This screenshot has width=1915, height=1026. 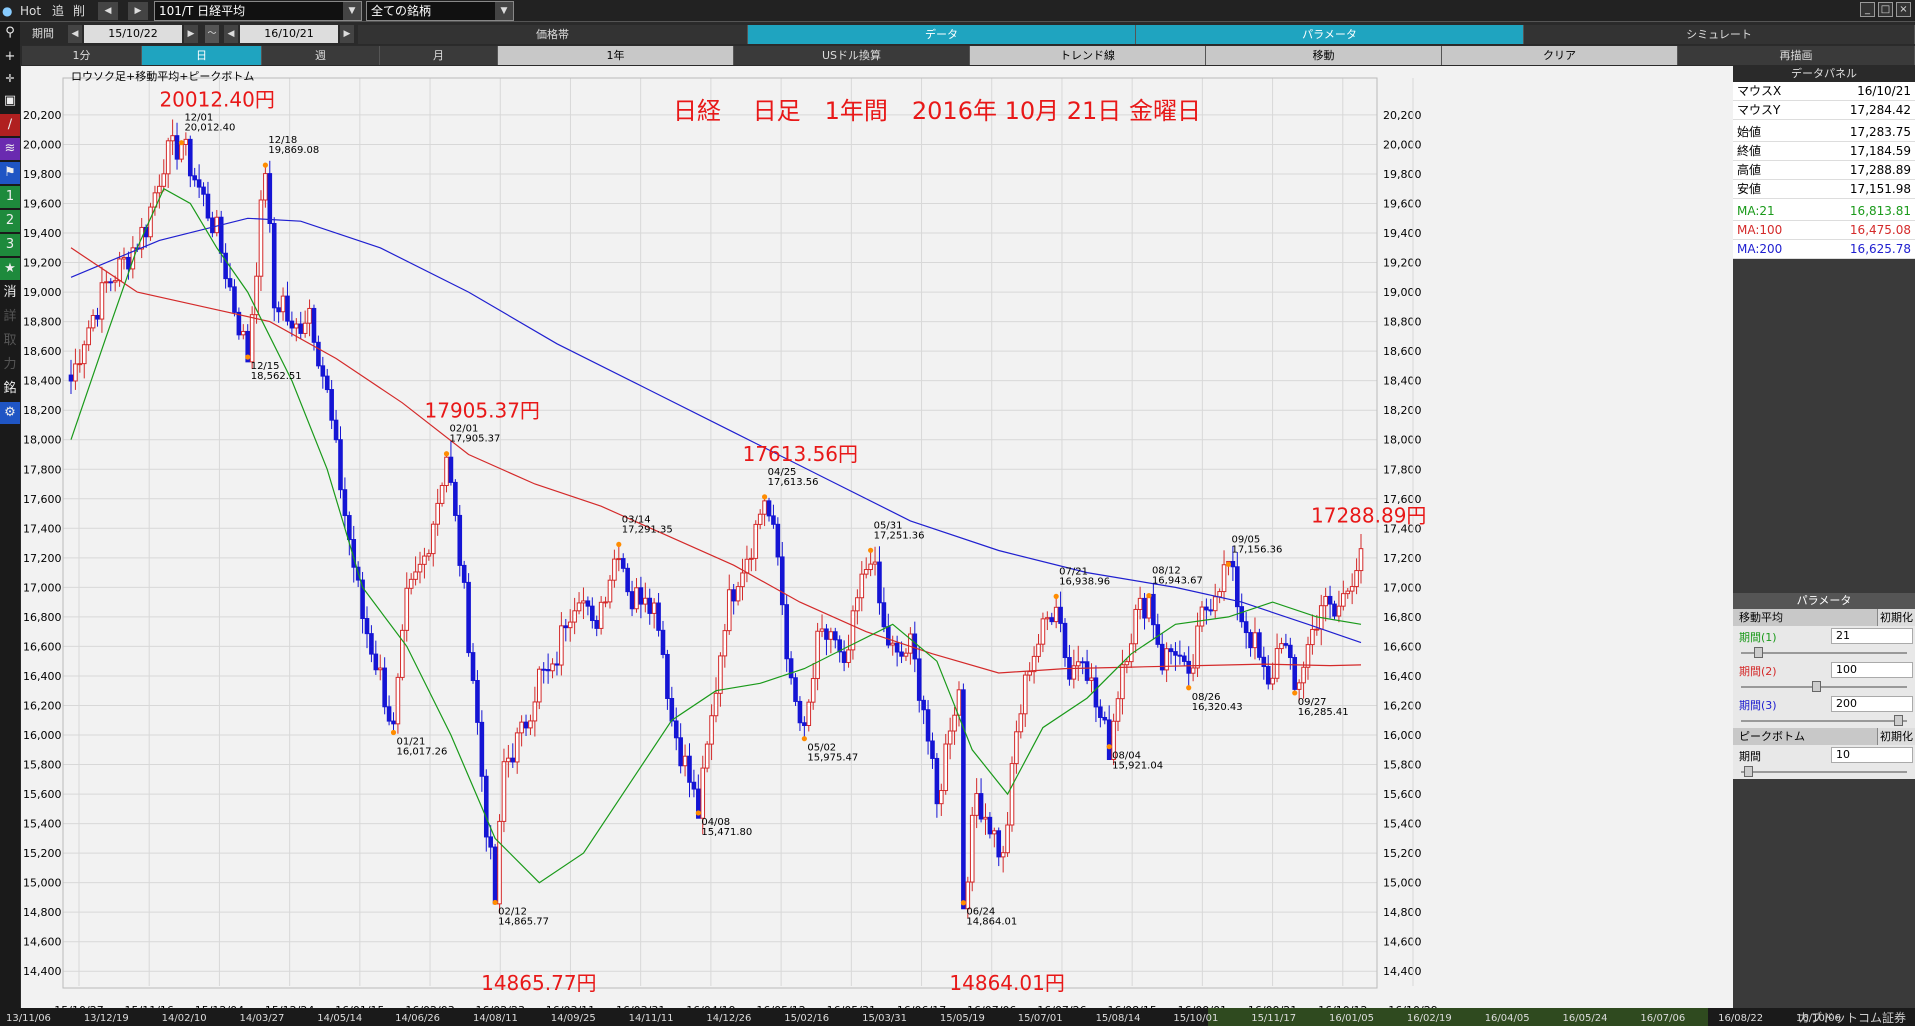 What do you see at coordinates (1324, 55) in the screenshot?
I see `move-button: 移動` at bounding box center [1324, 55].